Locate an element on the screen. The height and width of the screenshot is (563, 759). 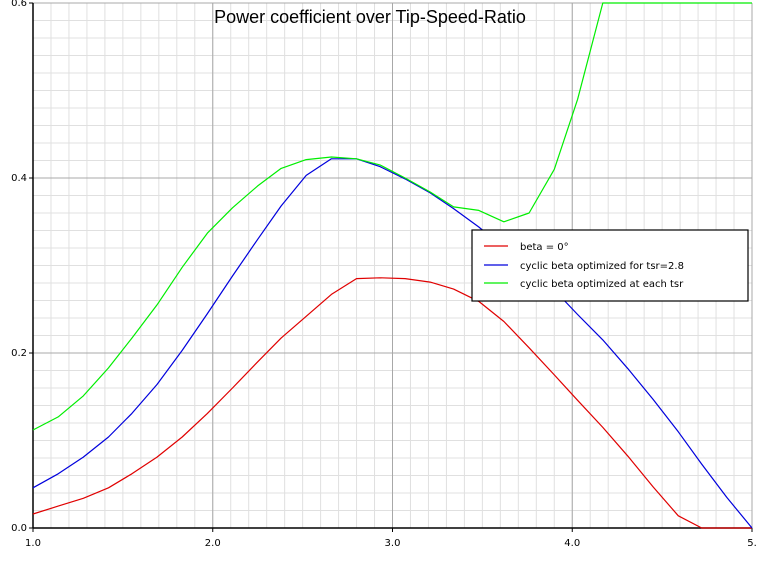
y-tick-label: 0.0 is located at coordinates (19, 528).